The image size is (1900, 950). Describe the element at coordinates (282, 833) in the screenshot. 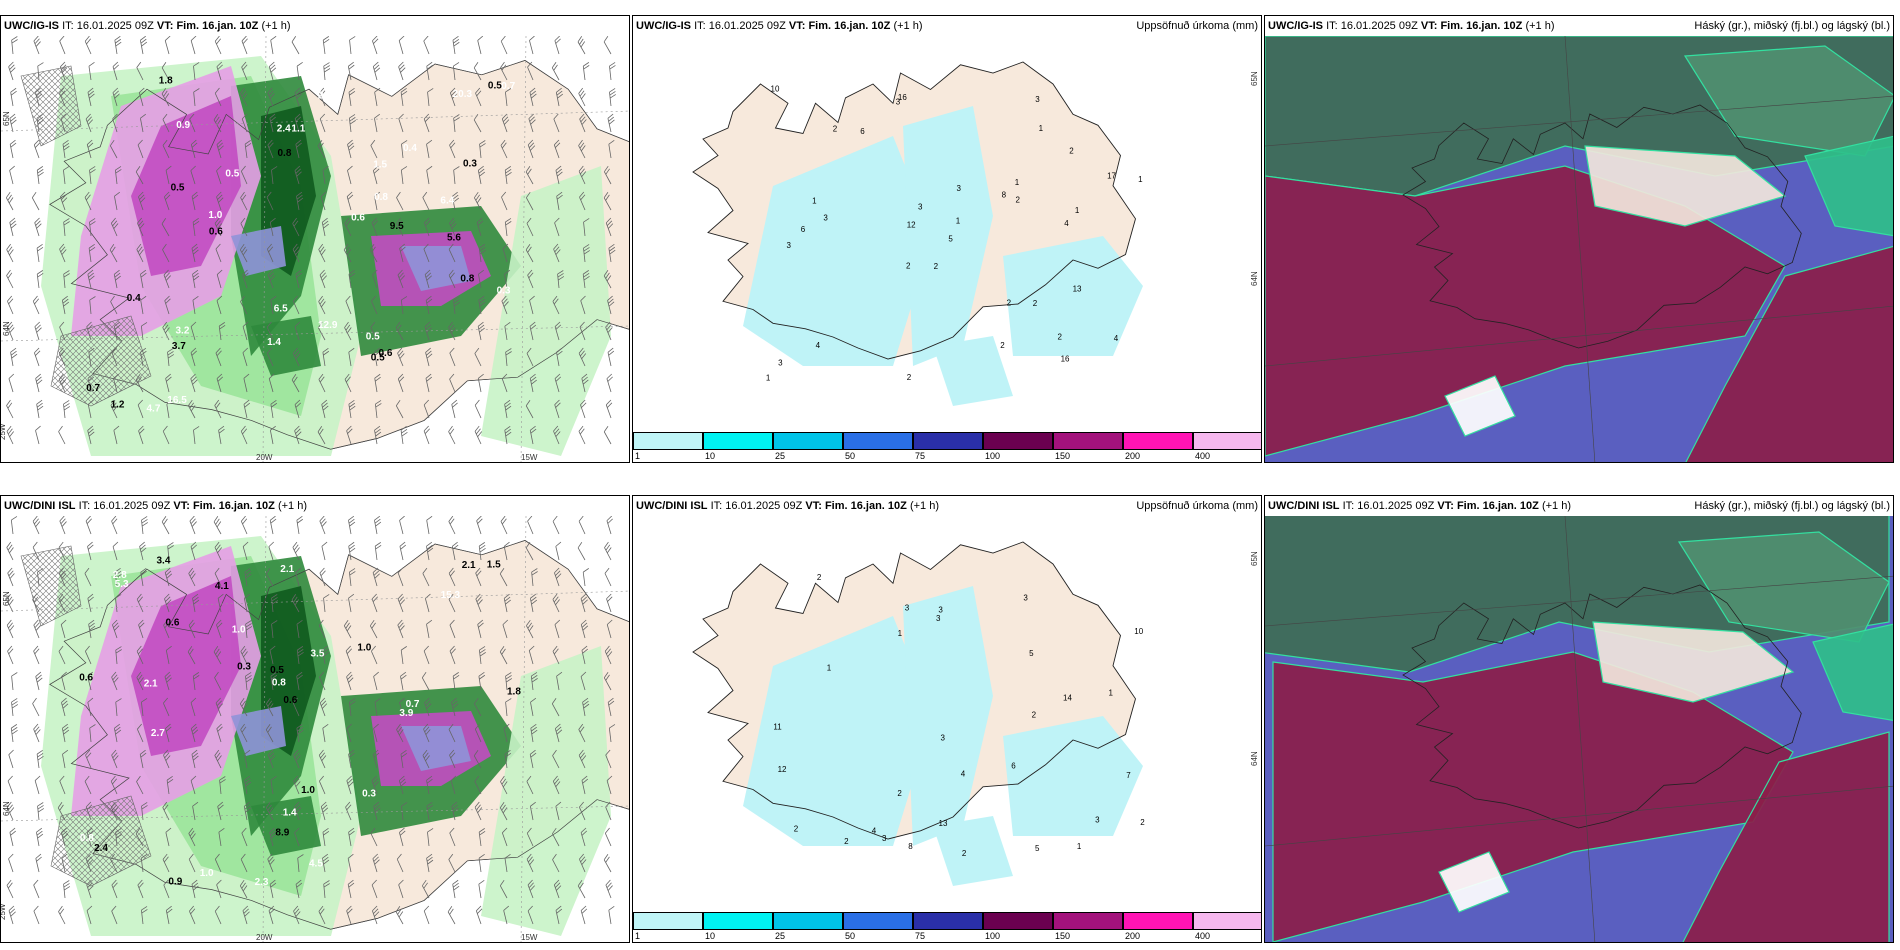

I see `precip-value-label: 8.9` at that location.